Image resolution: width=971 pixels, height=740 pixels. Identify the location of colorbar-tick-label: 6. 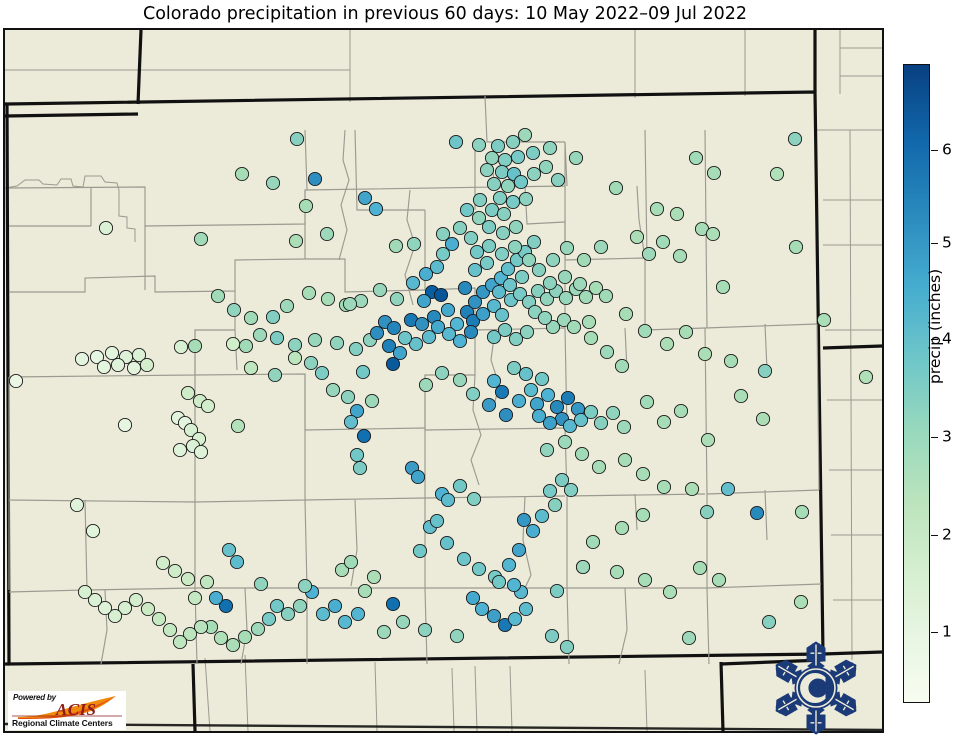
(947, 149).